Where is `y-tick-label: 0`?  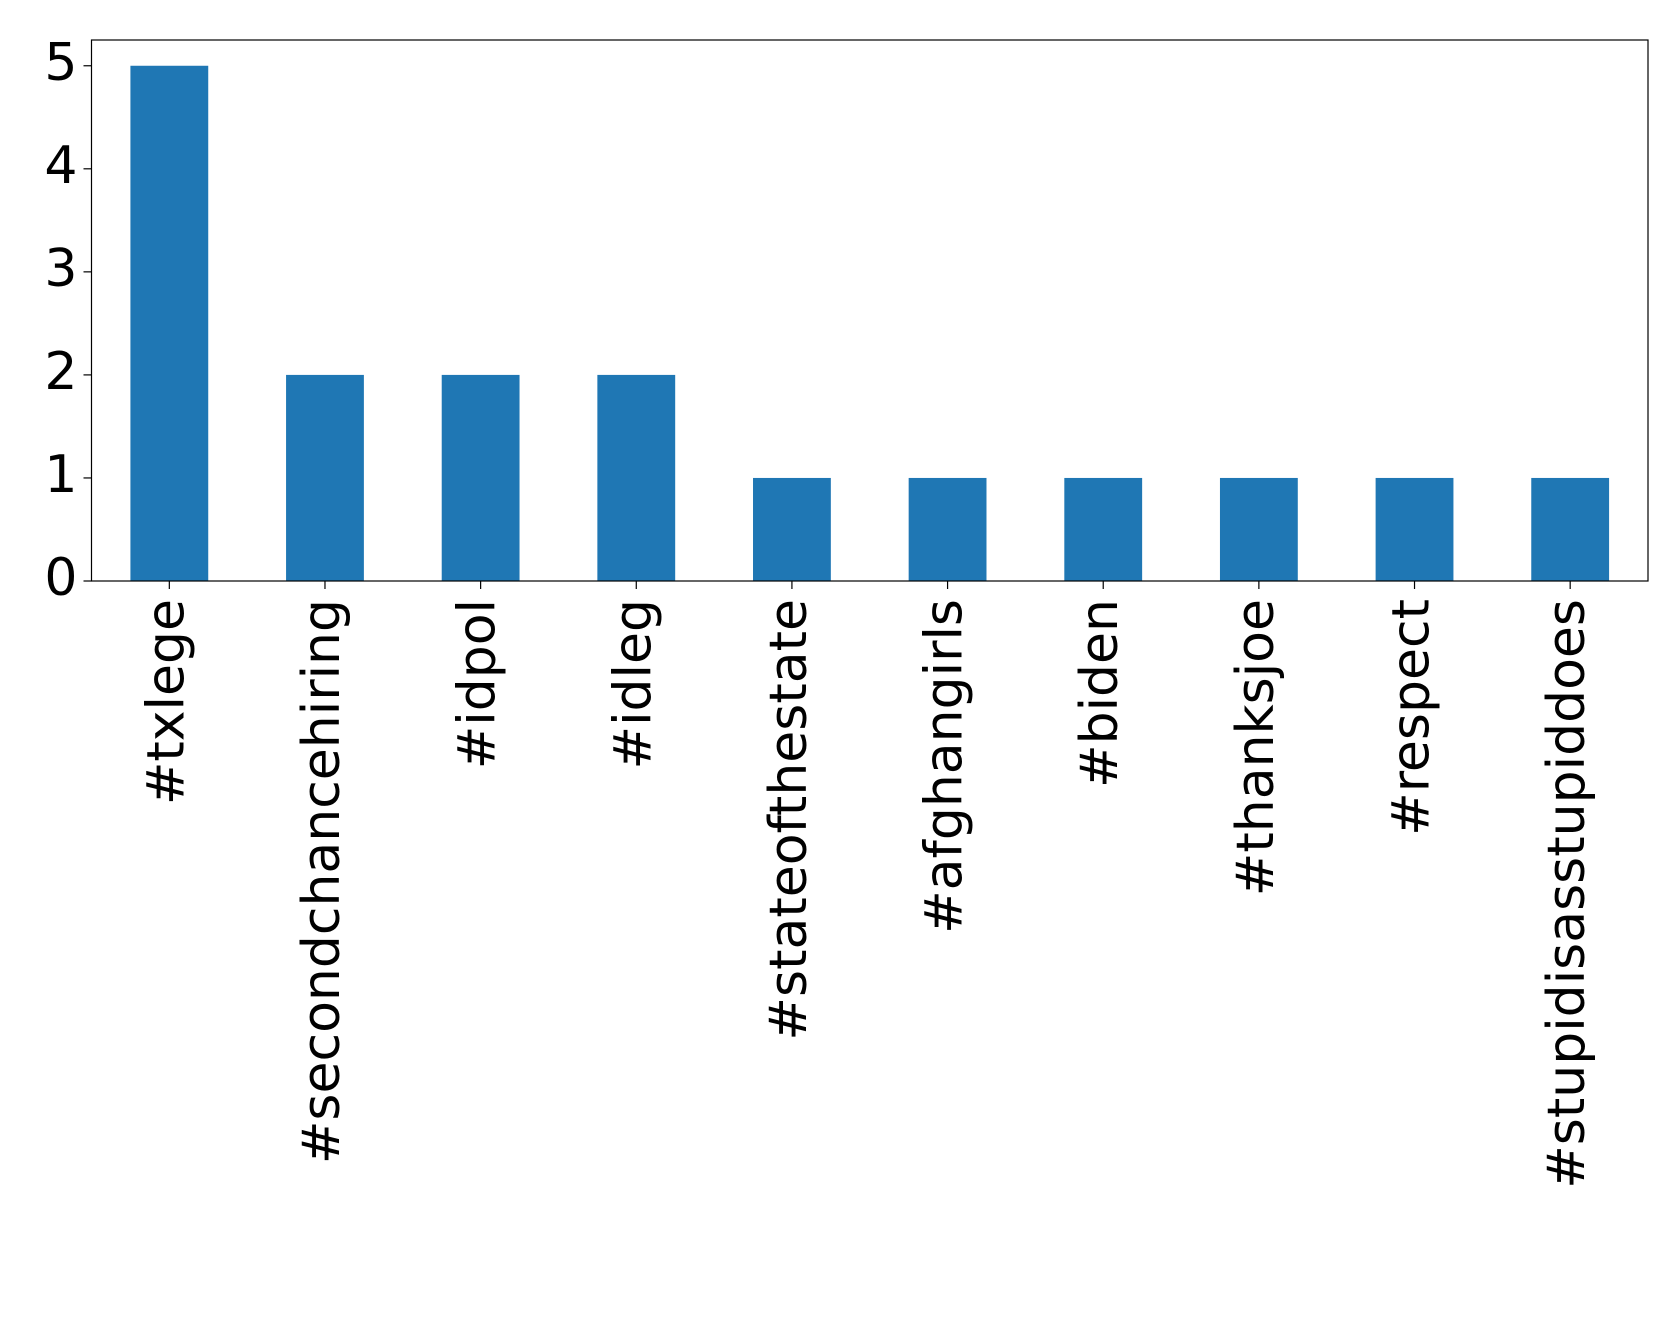
y-tick-label: 0 is located at coordinates (60, 578).